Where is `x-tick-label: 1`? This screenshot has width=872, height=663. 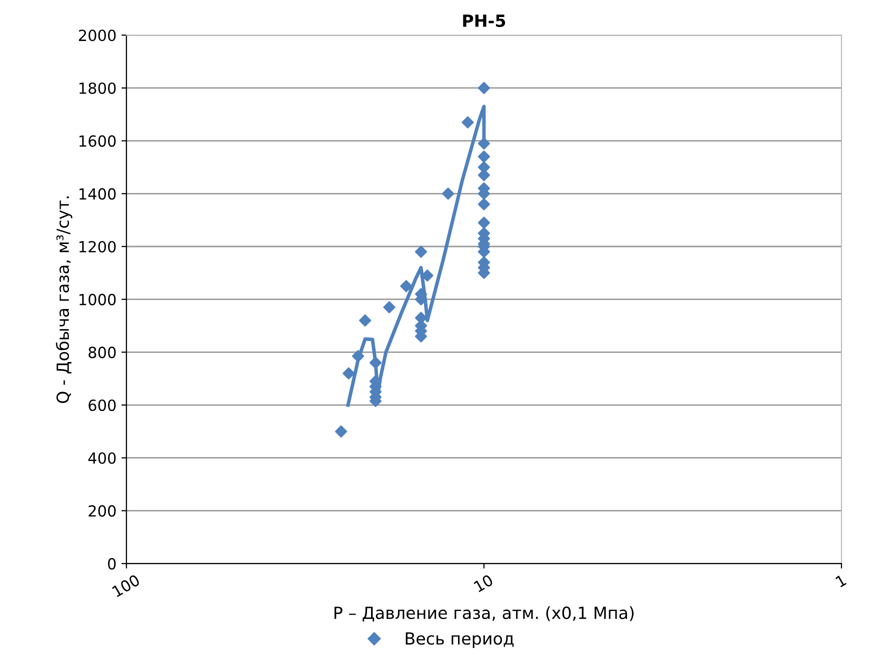 x-tick-label: 1 is located at coordinates (841, 581).